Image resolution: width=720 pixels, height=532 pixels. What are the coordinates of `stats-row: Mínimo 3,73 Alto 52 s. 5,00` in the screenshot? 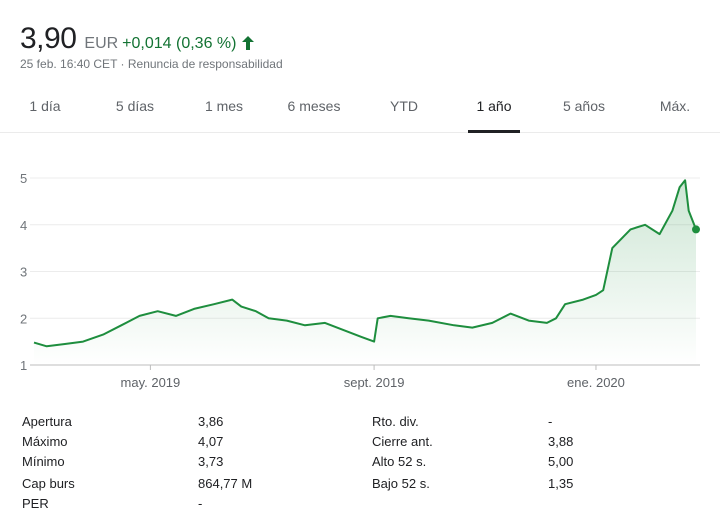 It's located at (360, 462).